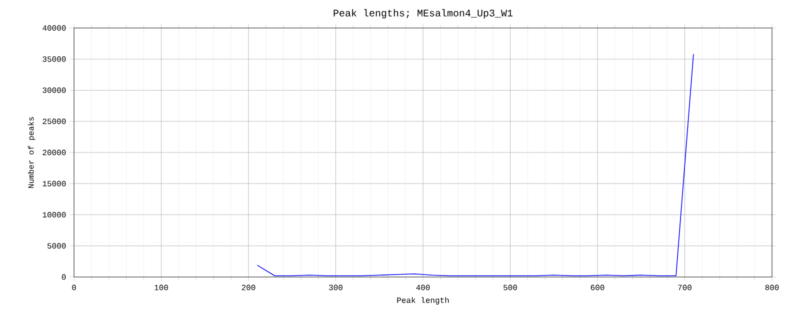 This screenshot has height=328, width=802. I want to click on x-tick-label: 500, so click(510, 287).